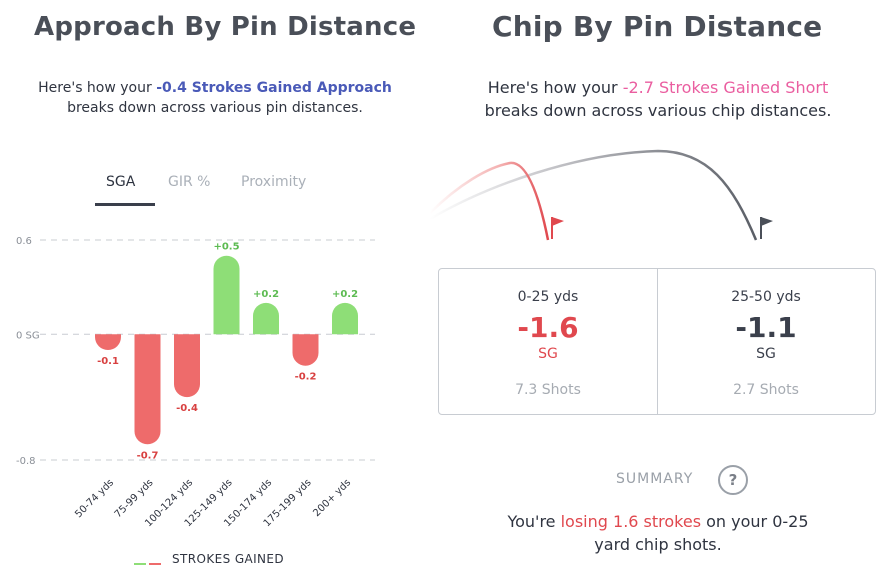 This screenshot has width=876, height=584. Describe the element at coordinates (766, 297) in the screenshot. I see `card-range: 25-50 yds` at that location.